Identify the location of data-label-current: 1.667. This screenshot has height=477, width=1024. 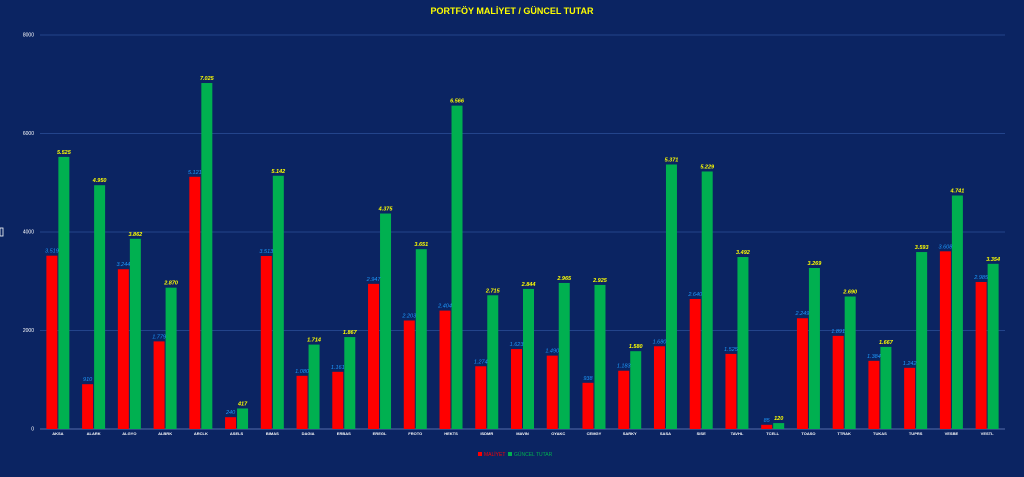
(886, 343).